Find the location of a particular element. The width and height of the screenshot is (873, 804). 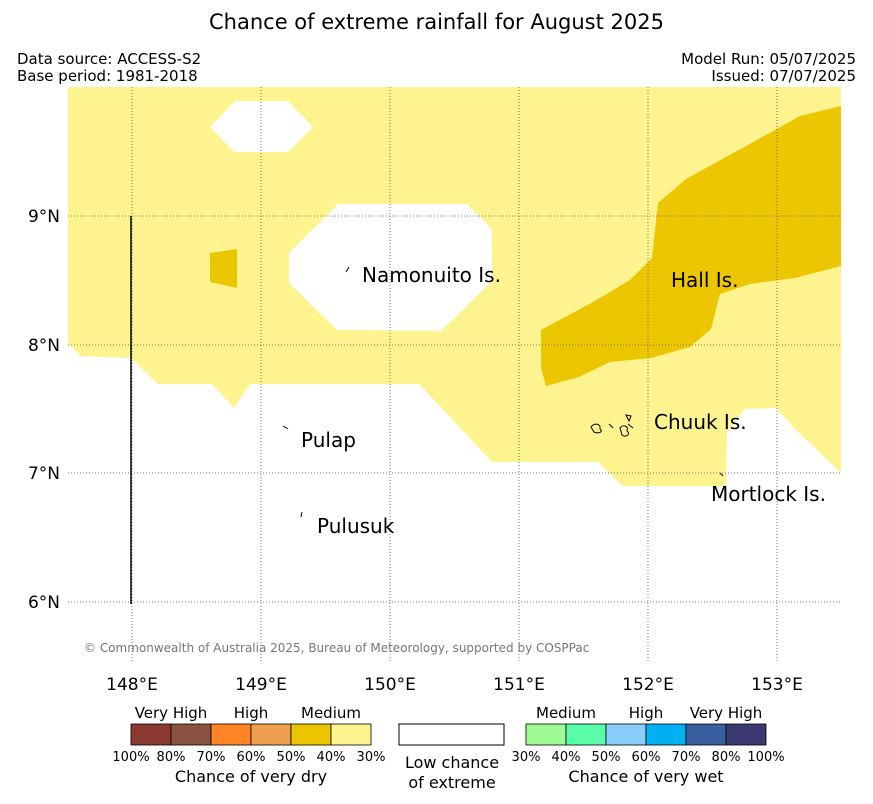

dry-pct-70: 70% is located at coordinates (211, 757).